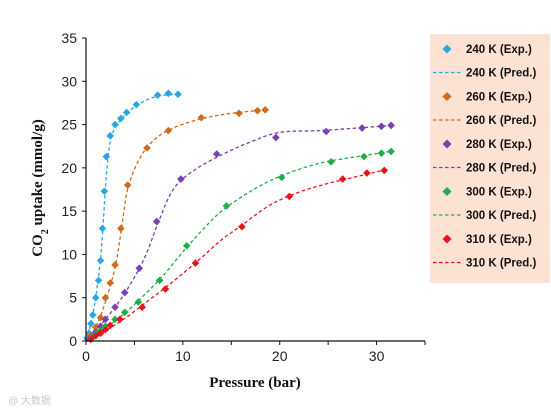  Describe the element at coordinates (69, 81) in the screenshot. I see `y-tick-label: 30` at that location.